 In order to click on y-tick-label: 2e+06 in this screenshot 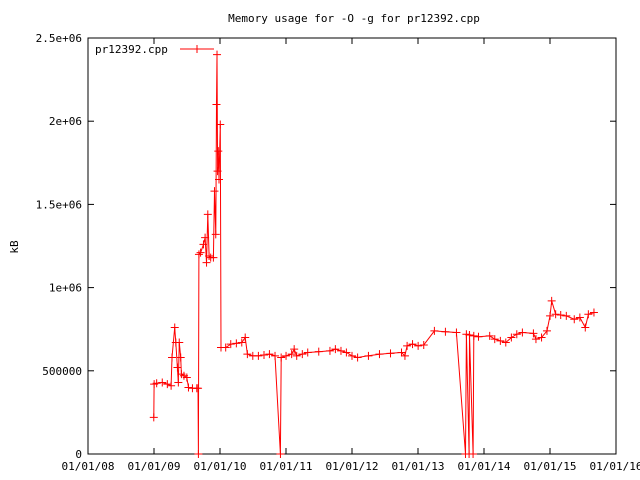, I will do `click(65, 121)`.